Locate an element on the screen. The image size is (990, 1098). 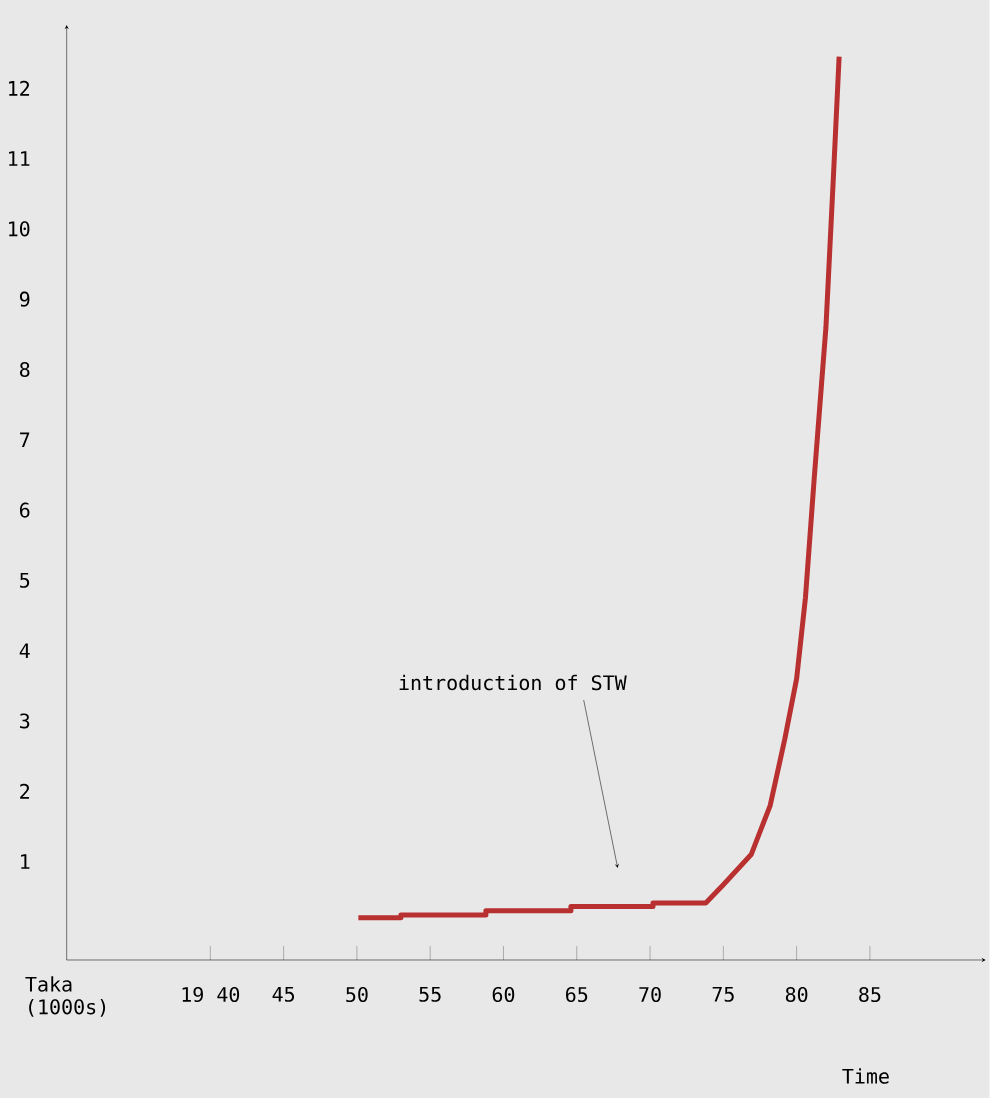
y-tick-label: 6 is located at coordinates (25, 510).